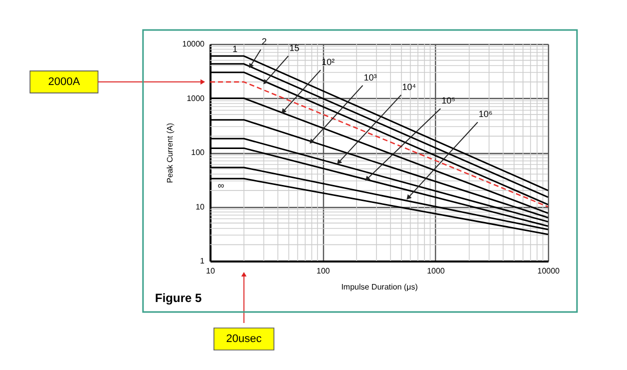  I want to click on annotation: 15, so click(294, 47).